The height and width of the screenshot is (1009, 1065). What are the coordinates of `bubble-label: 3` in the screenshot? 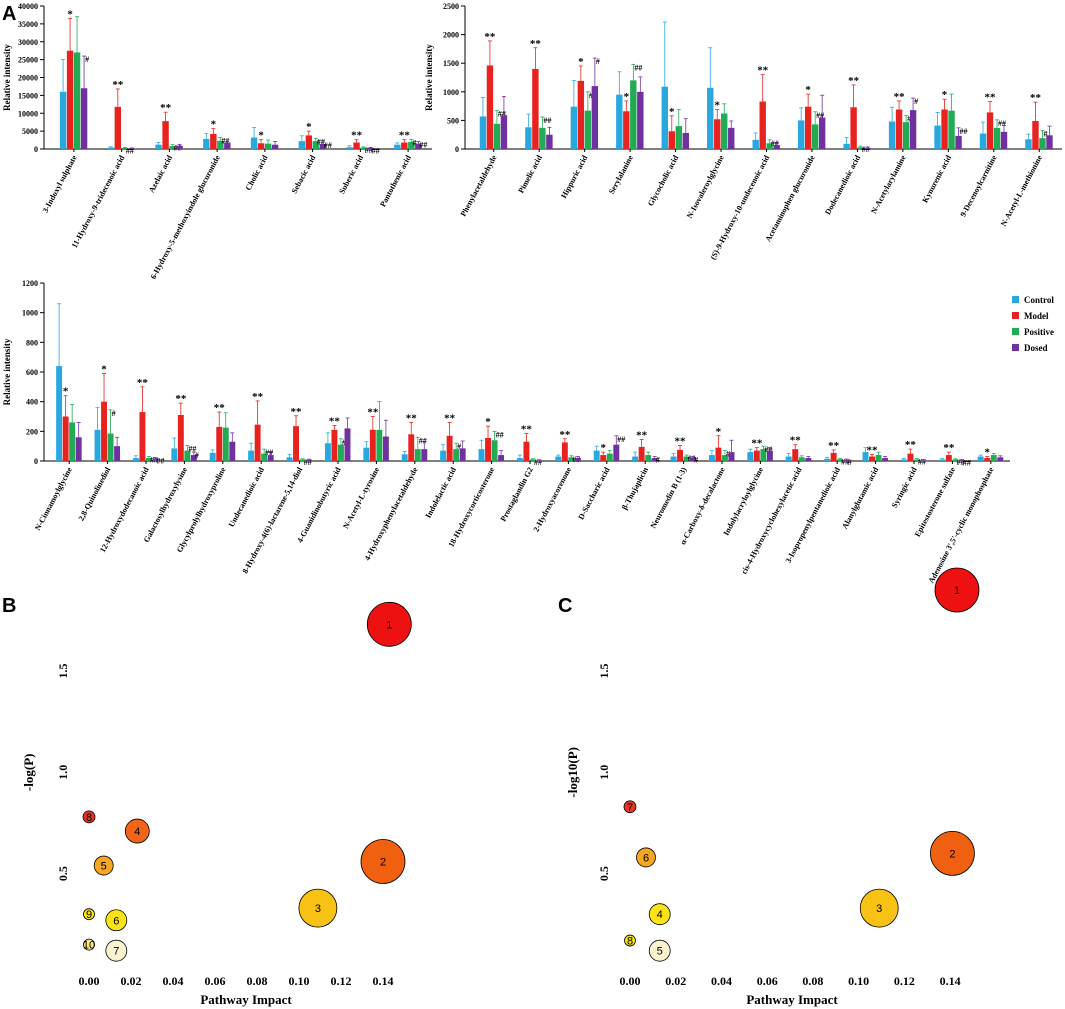 It's located at (318, 909).